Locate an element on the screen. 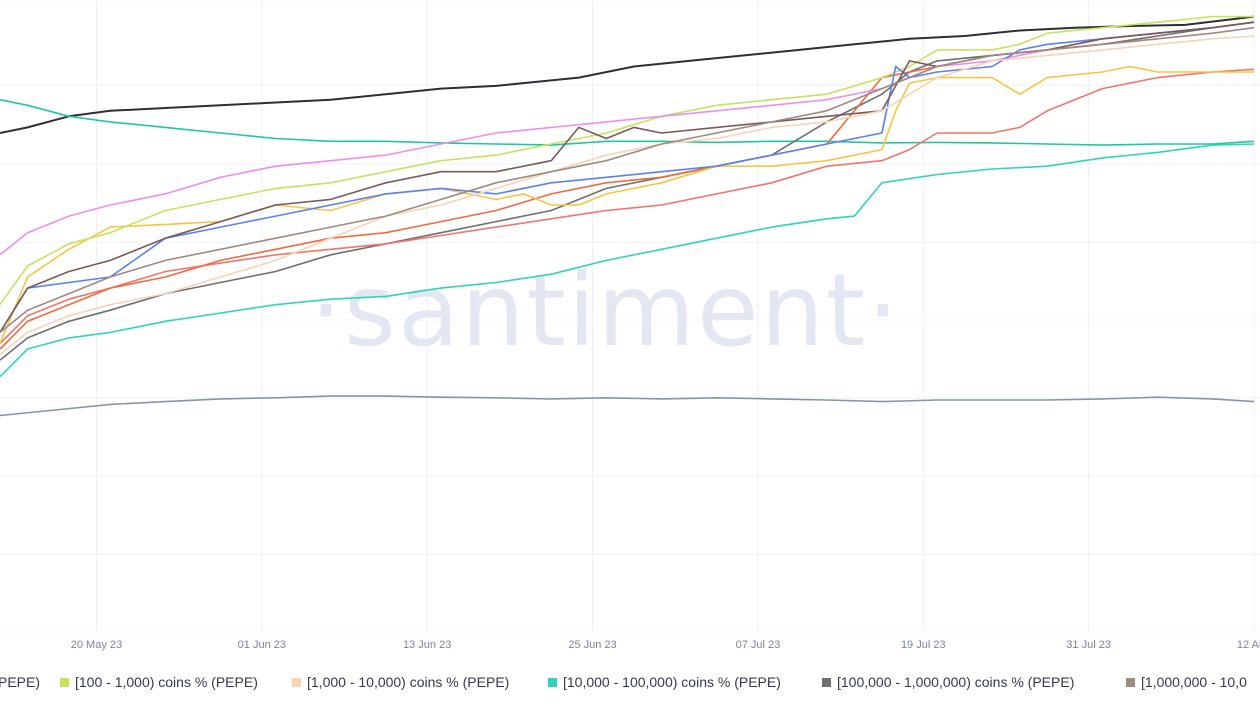 Image resolution: width=1260 pixels, height=710 pixels. x-tick-label: 01 Jun 23 is located at coordinates (262, 645).